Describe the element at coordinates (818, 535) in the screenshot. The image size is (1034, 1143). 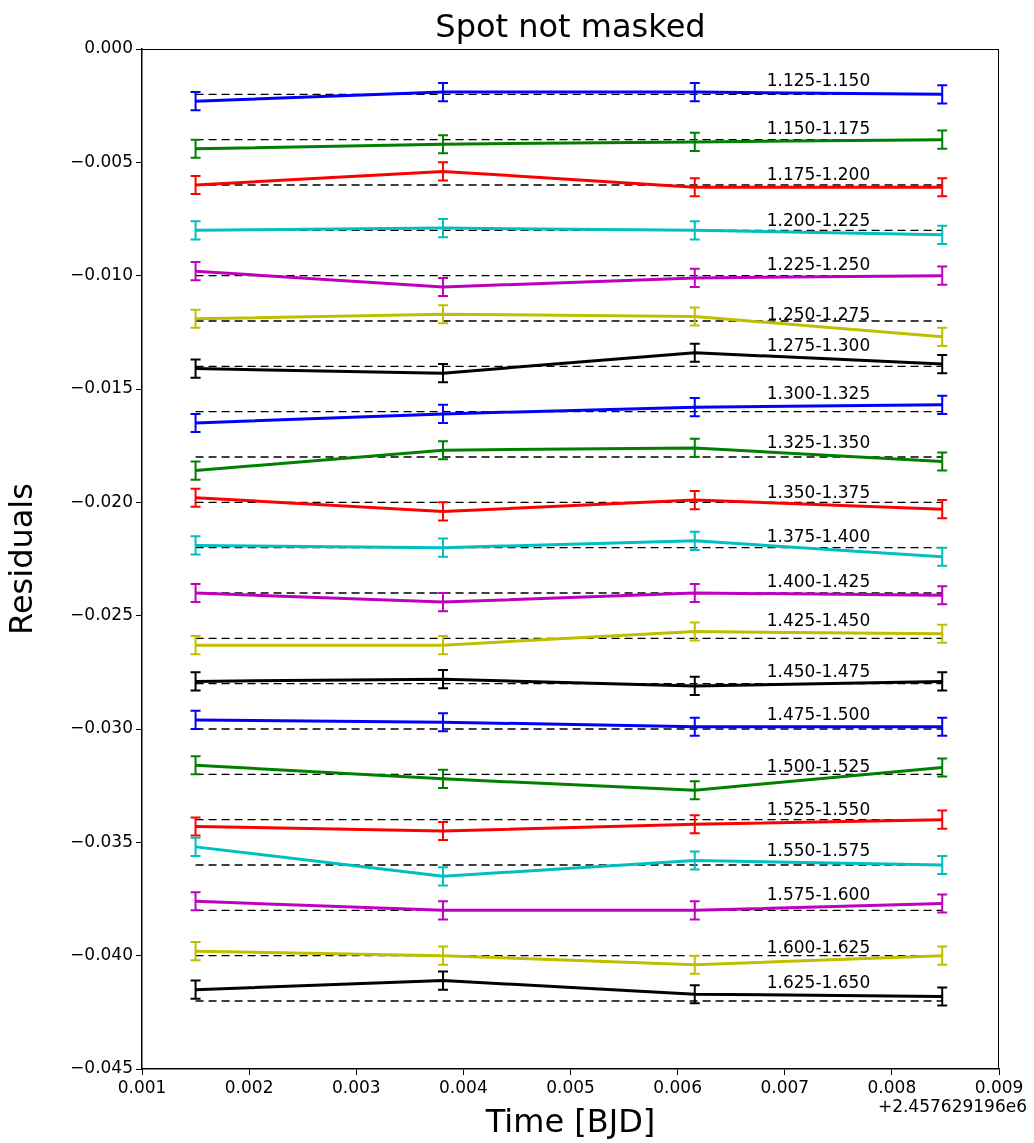
I see `series-label: 1.375-1.400` at that location.